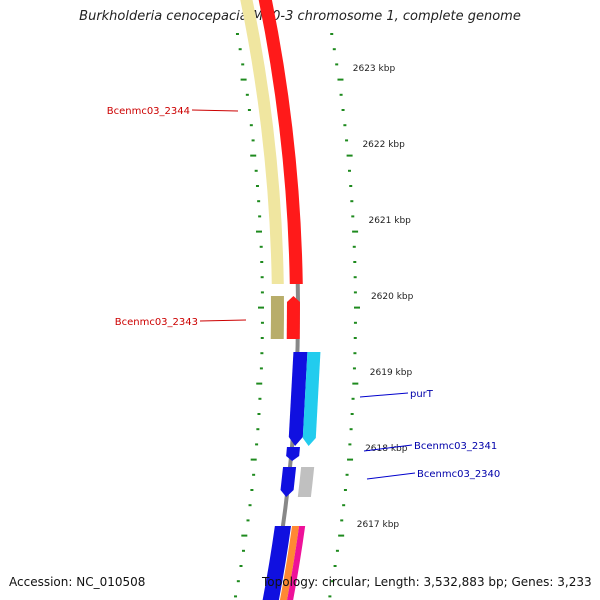 The width and height of the screenshot is (600, 600). I want to click on gray-cog-block-feature, so click(306, 482).